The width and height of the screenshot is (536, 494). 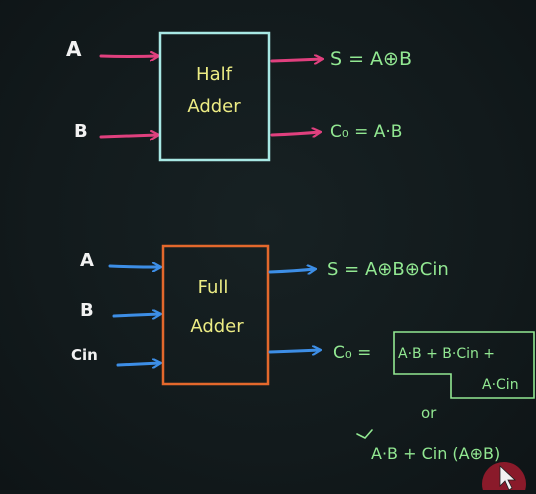 I want to click on half-adder-label-line2: Adder, so click(x=214, y=106).